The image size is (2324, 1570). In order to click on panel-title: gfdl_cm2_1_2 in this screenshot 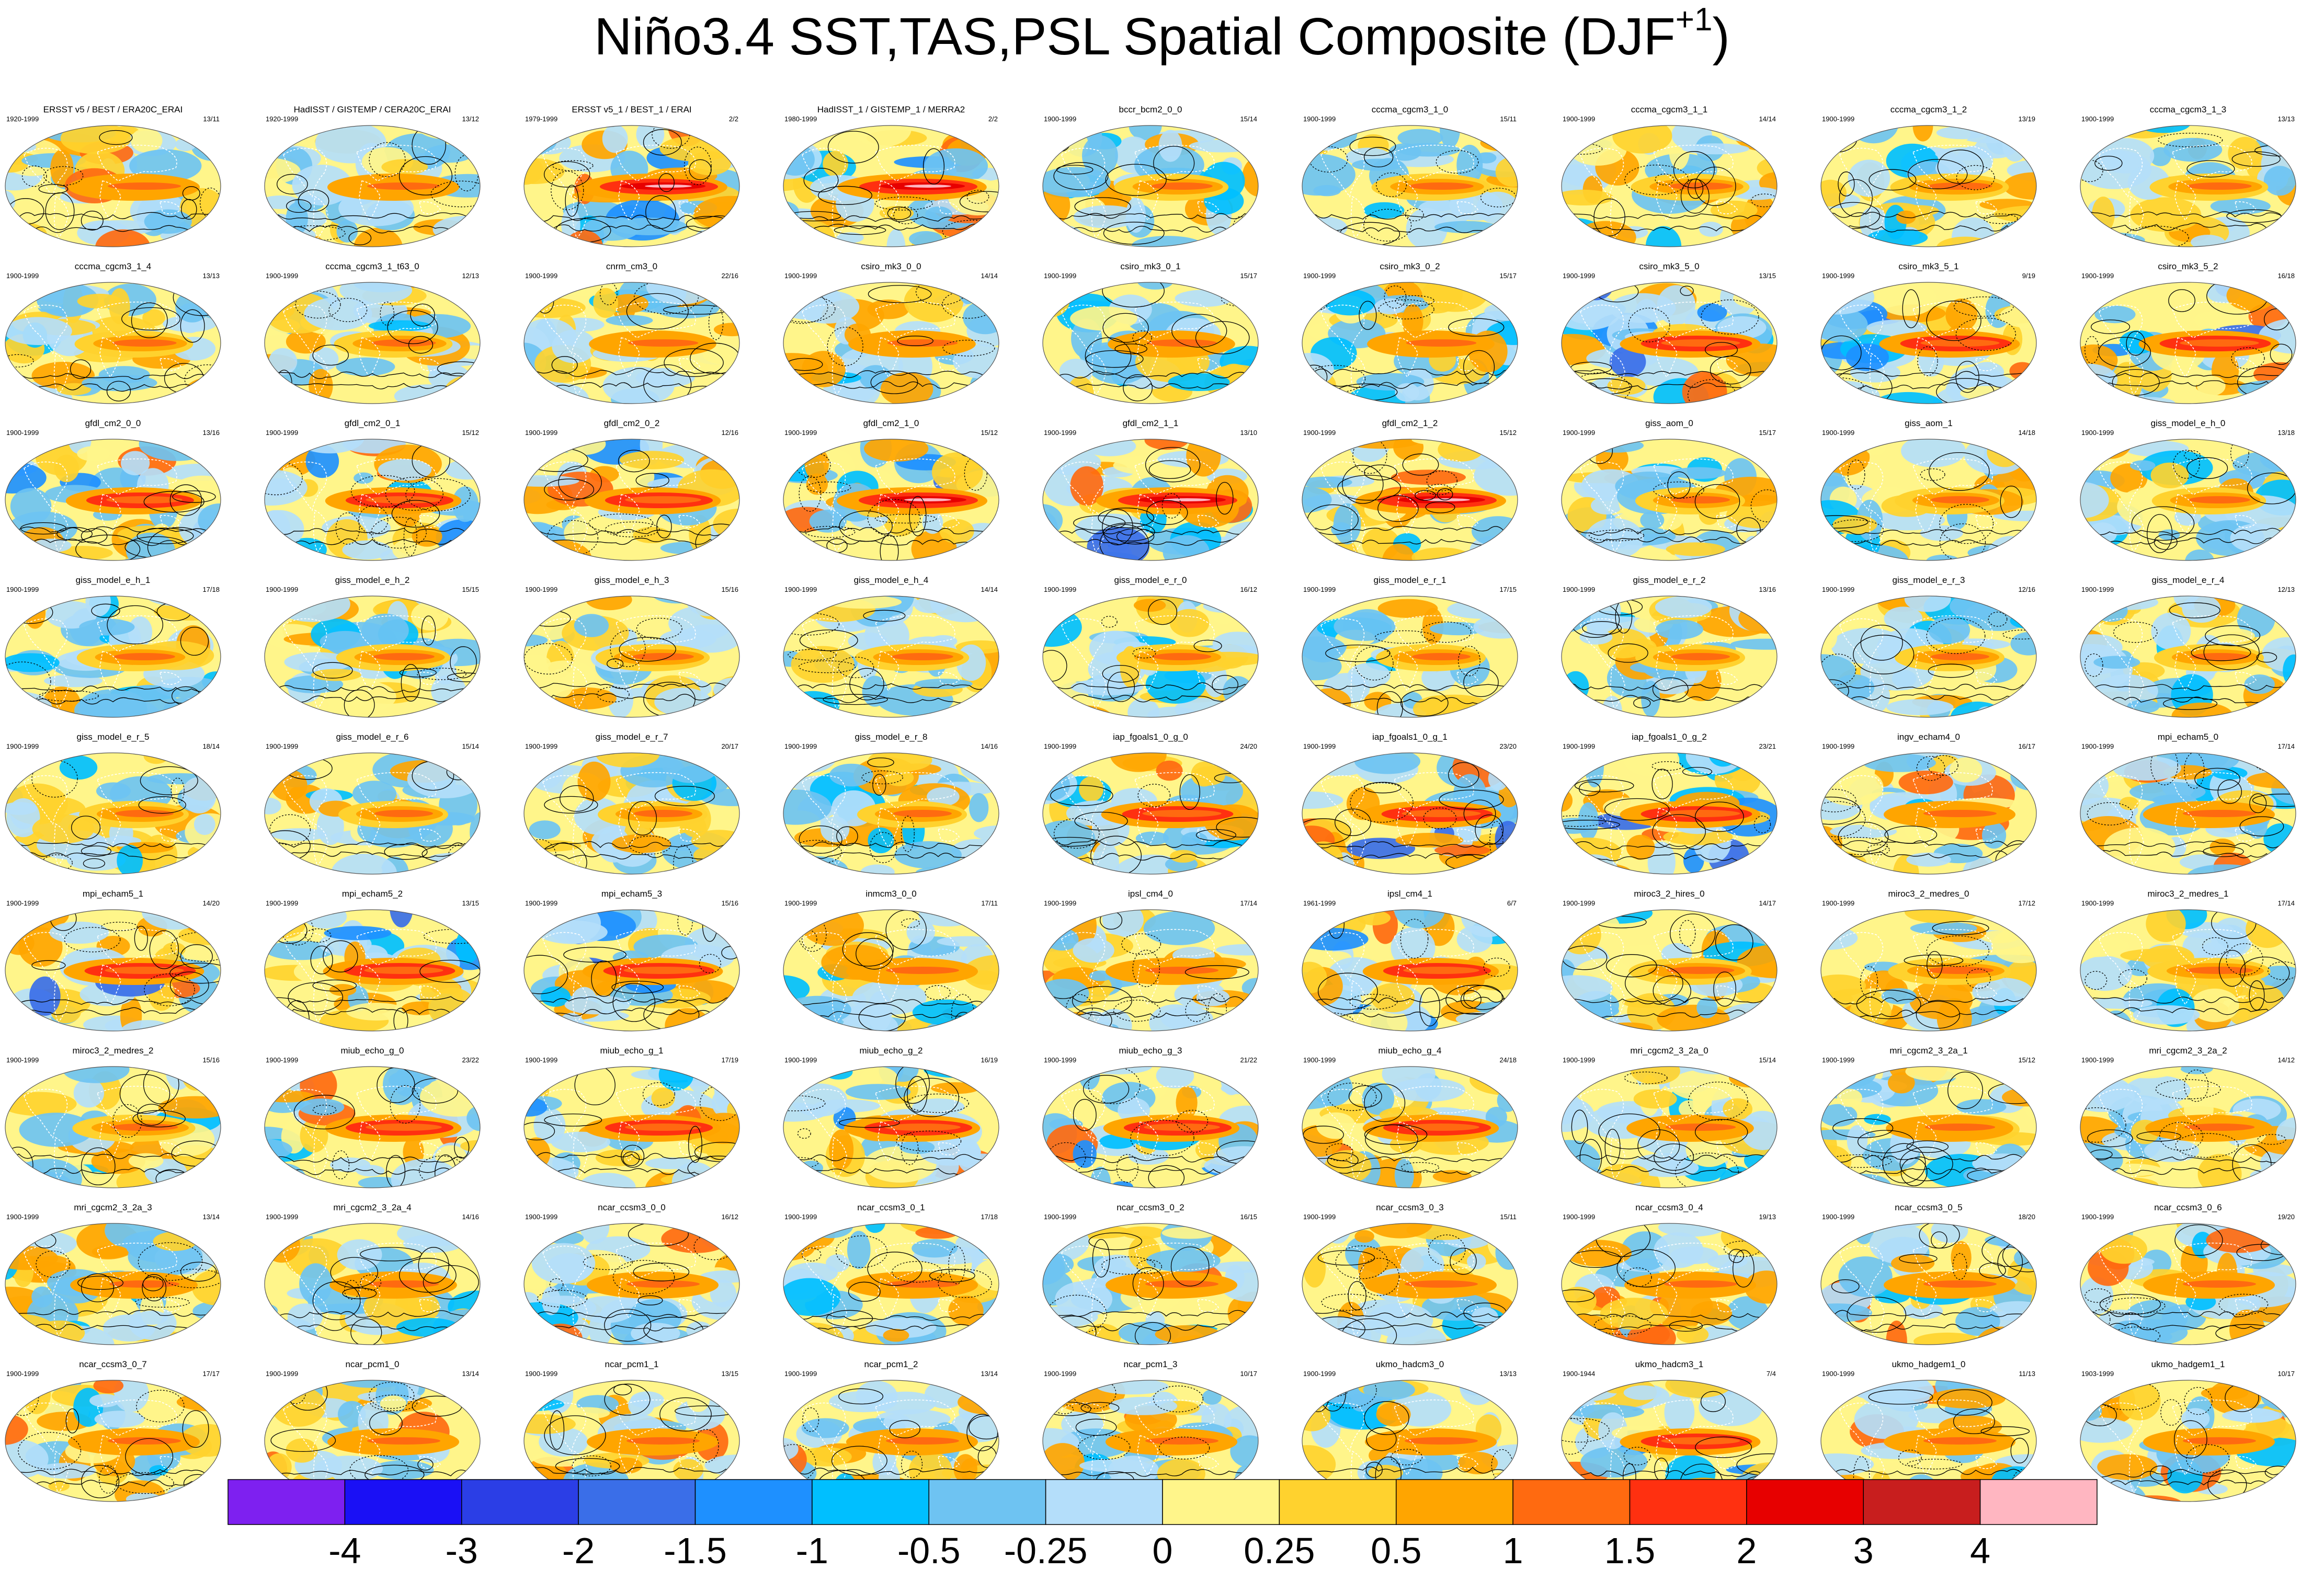, I will do `click(1410, 423)`.